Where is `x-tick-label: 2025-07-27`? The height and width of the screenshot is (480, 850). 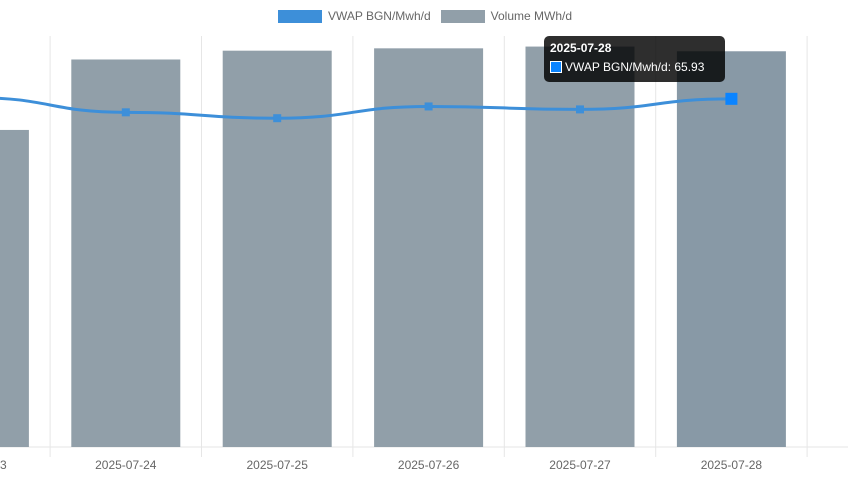 x-tick-label: 2025-07-27 is located at coordinates (580, 465).